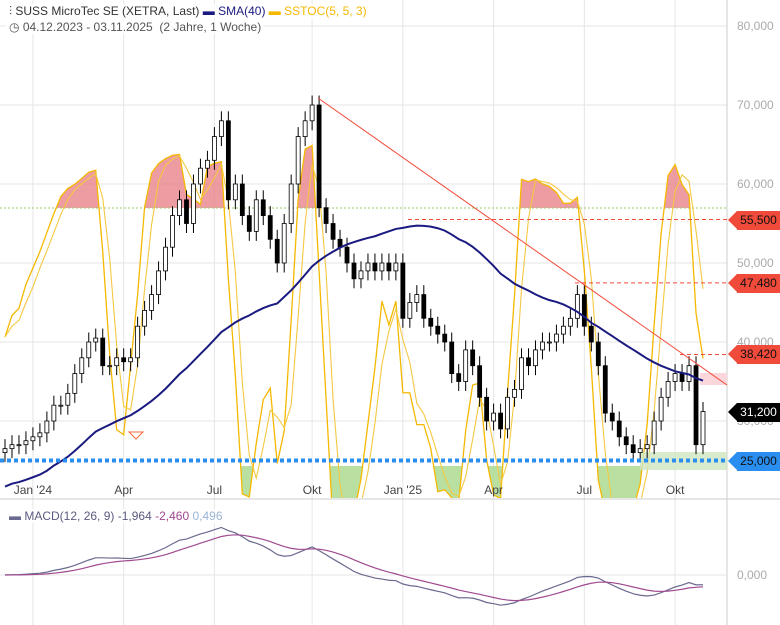 Image resolution: width=780 pixels, height=625 pixels. Describe the element at coordinates (136, 435) in the screenshot. I see `signal-triangle-marker` at that location.